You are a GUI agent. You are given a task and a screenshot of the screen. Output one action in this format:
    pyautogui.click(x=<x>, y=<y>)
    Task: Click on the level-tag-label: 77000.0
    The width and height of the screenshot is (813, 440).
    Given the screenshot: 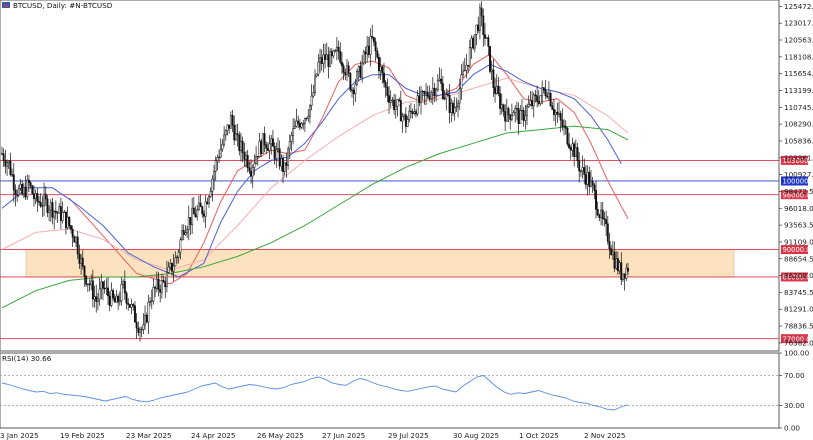 What is the action you would take?
    pyautogui.click(x=797, y=339)
    